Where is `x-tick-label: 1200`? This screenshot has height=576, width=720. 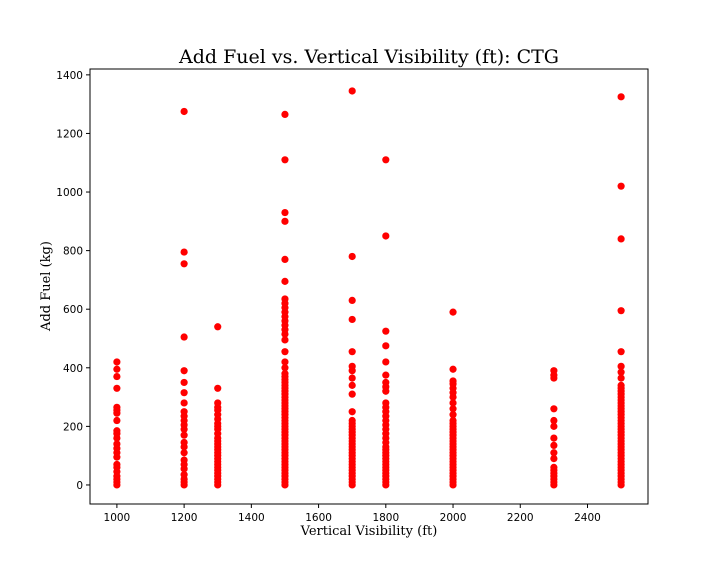 x-tick-label: 1200 is located at coordinates (184, 518).